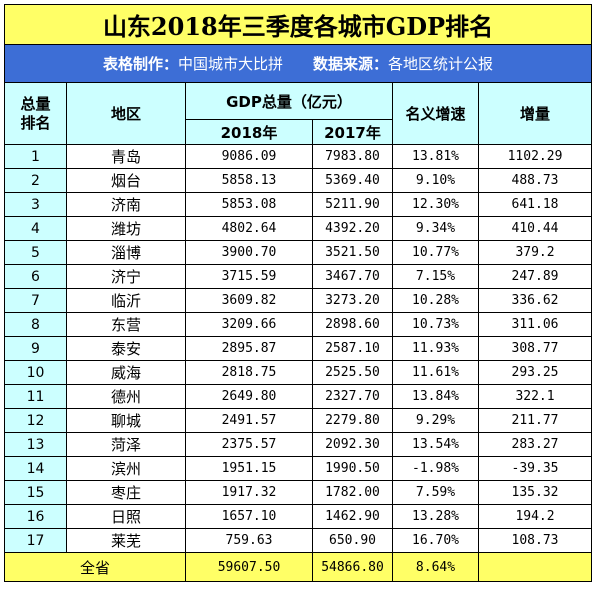  What do you see at coordinates (352, 567) in the screenshot?
I see `total-gdp-2017: 54866.80` at bounding box center [352, 567].